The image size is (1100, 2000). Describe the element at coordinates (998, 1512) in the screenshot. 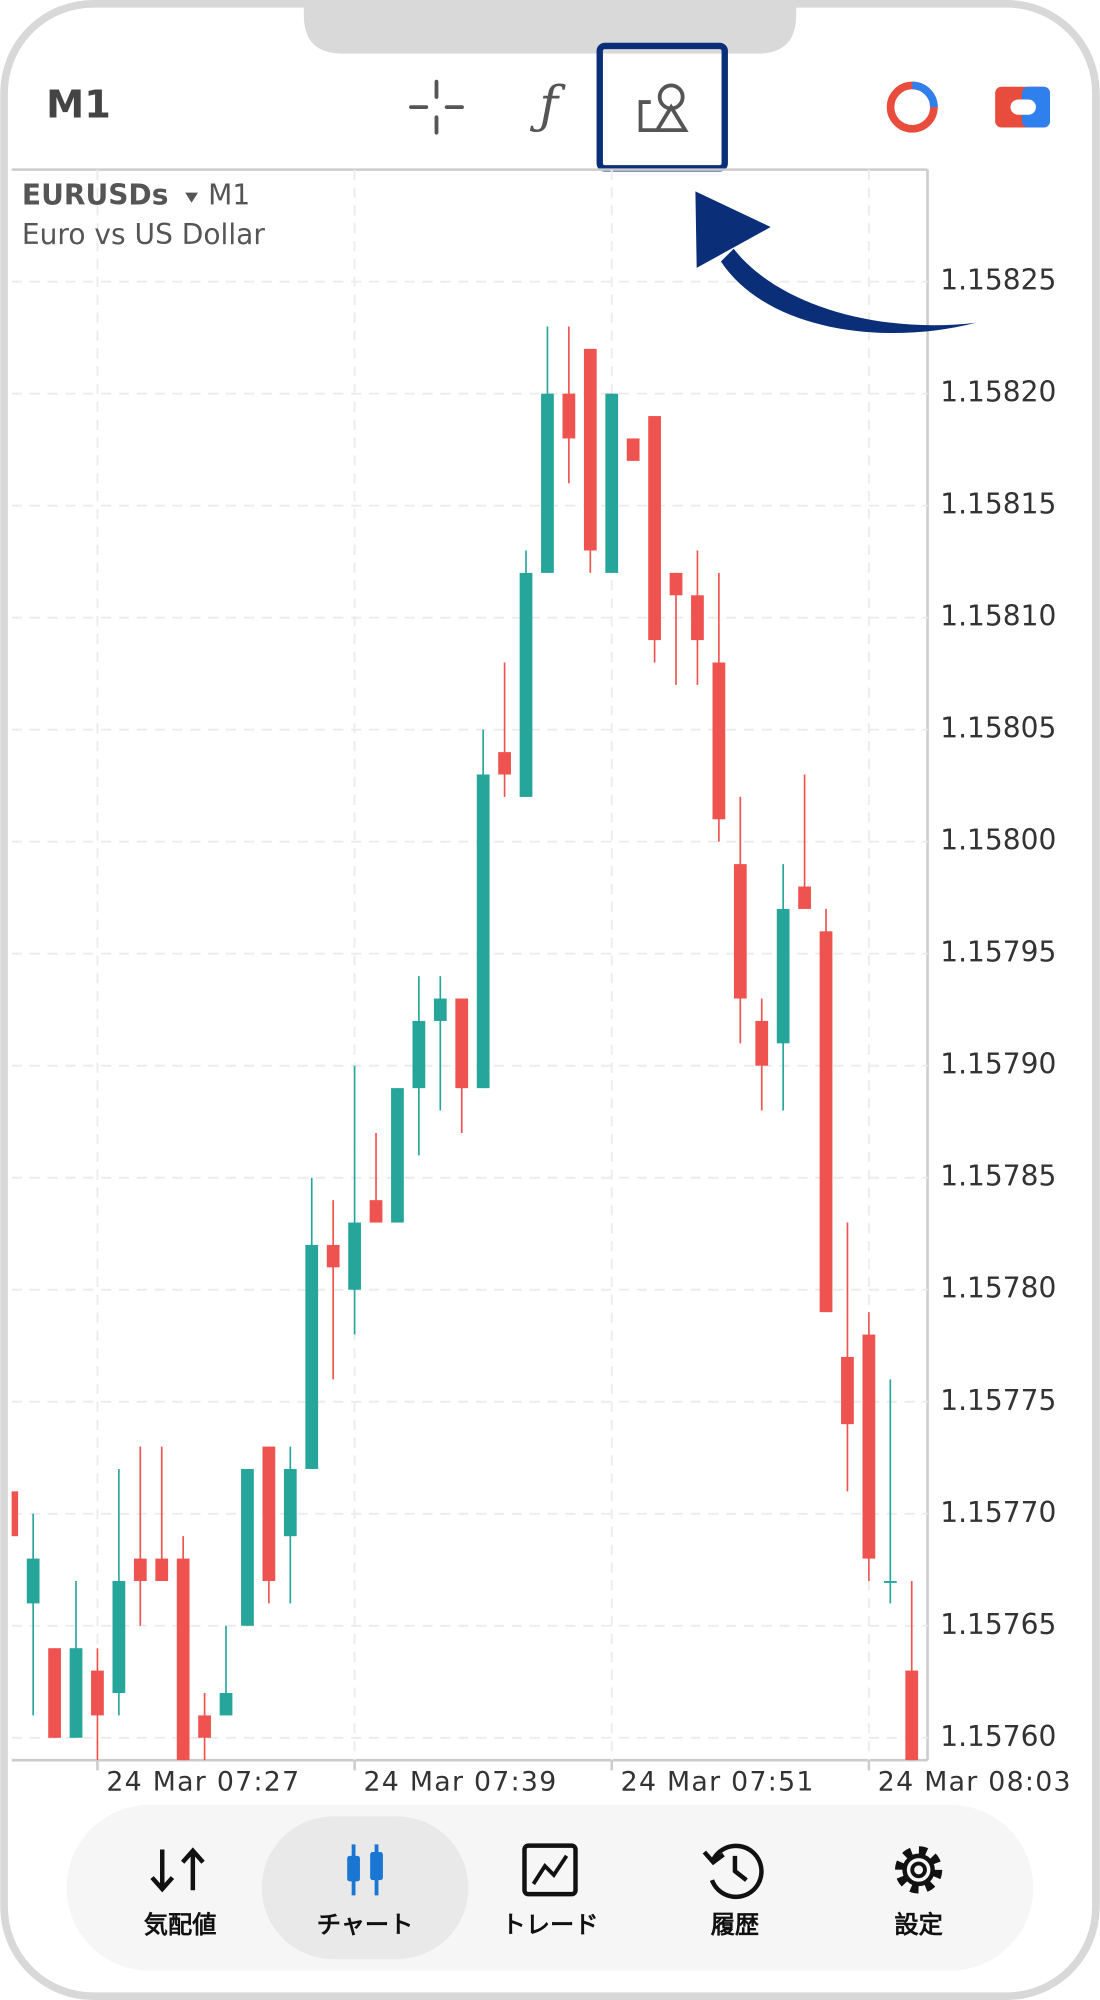

I see `y-tick-label: 1.15770` at that location.